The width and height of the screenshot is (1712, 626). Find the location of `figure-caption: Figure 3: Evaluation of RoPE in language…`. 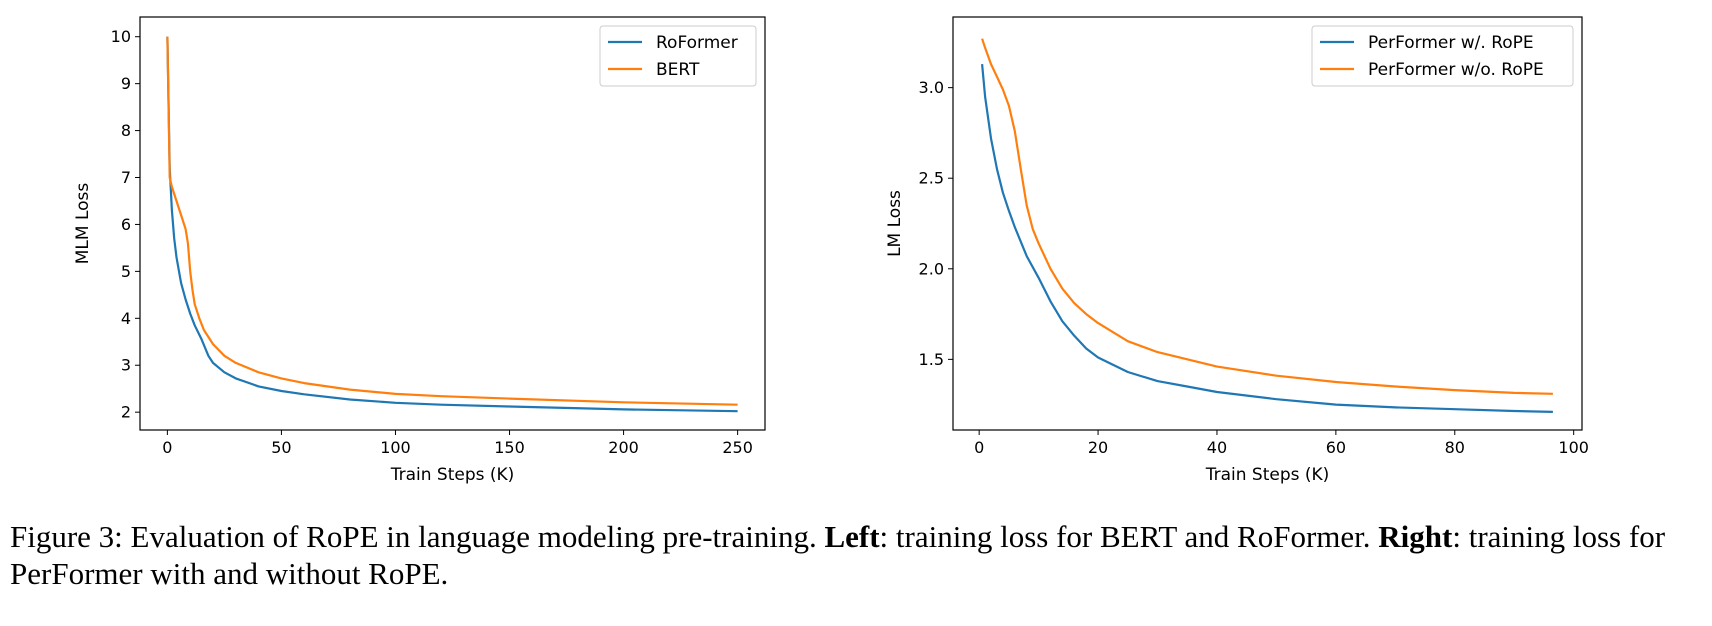

figure-caption: Figure 3: Evaluation of RoPE in language… is located at coordinates (855, 555).